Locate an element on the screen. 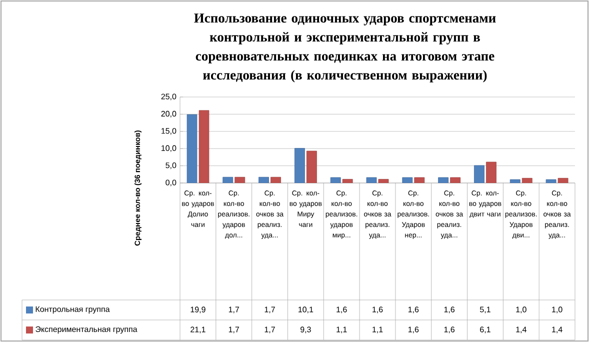  y-tick-label: 5,0 is located at coordinates (171, 166).